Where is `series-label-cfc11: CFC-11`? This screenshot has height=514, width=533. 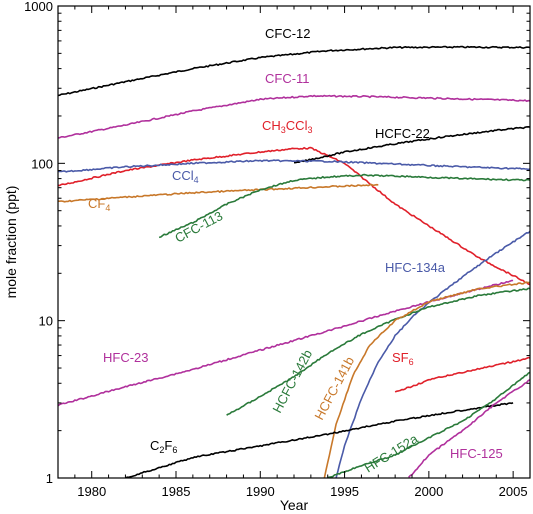
series-label-cfc11: CFC-11 is located at coordinates (287, 78).